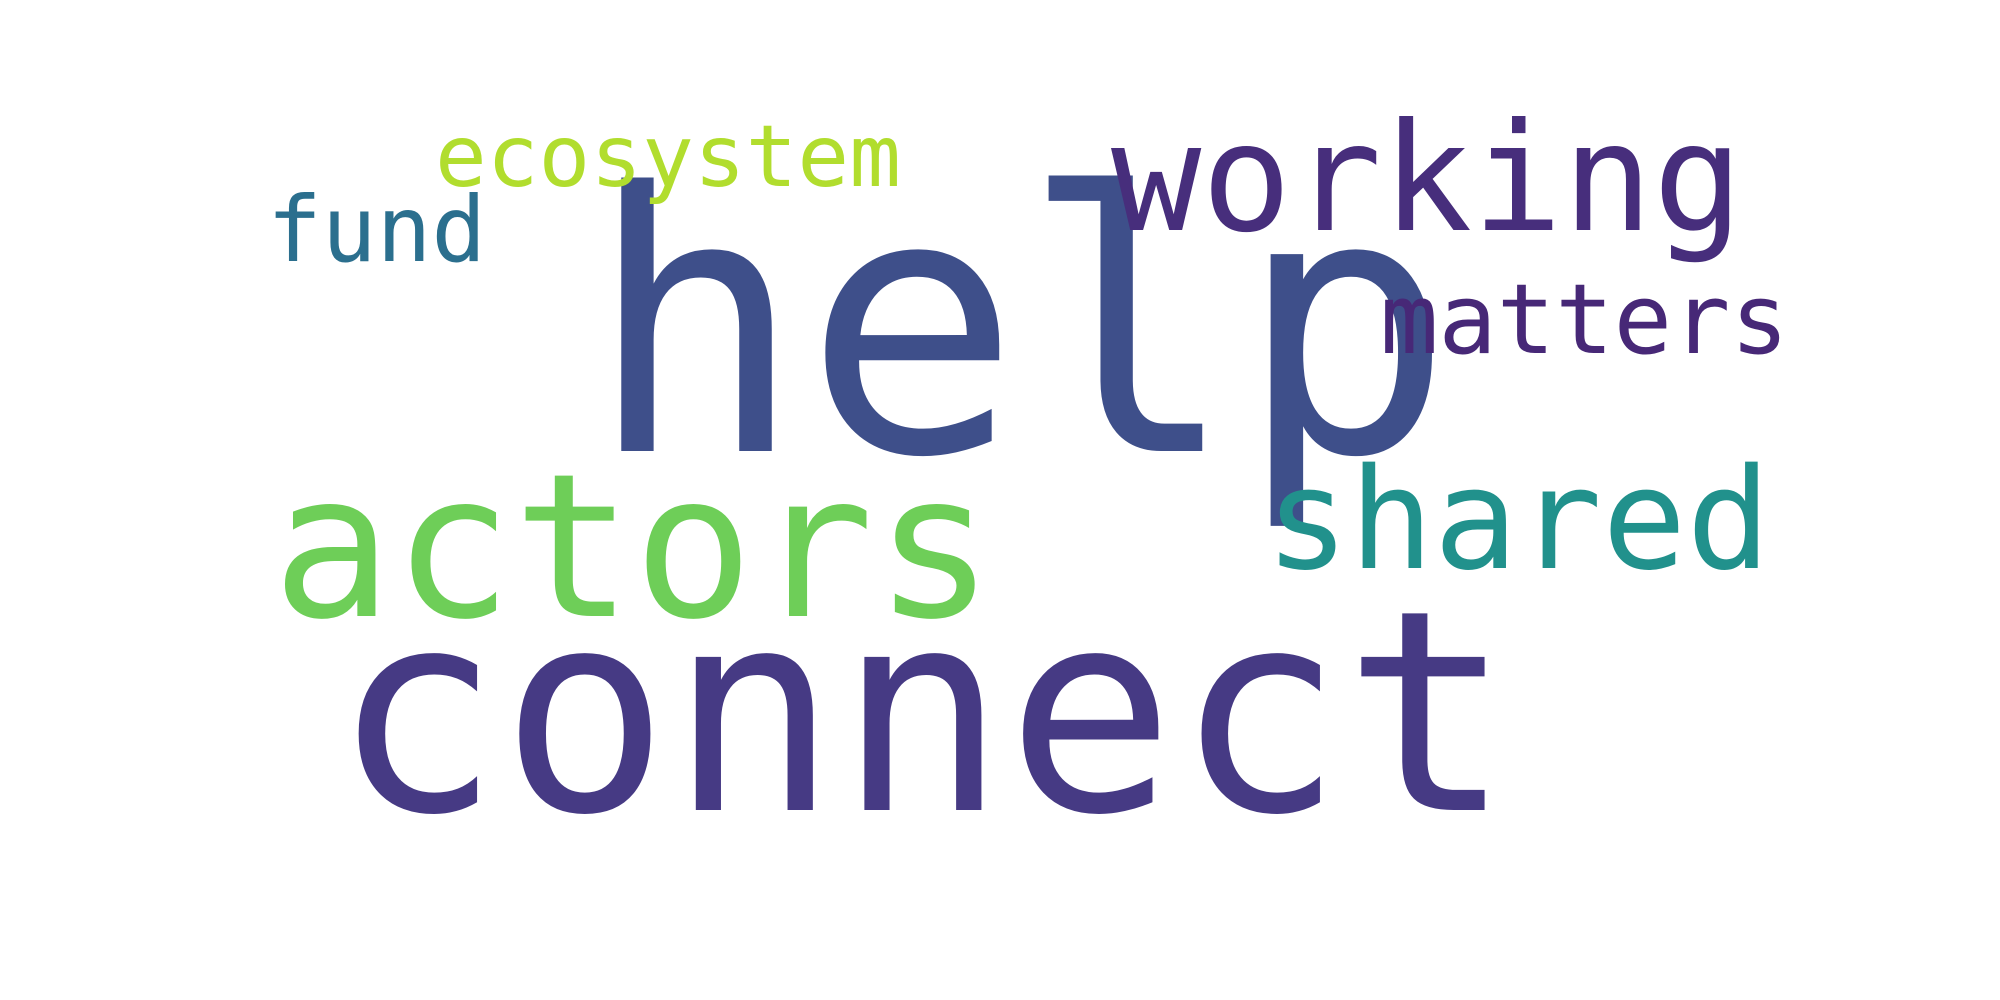 This screenshot has width=2000, height=1000. I want to click on word-working: working, so click(1427, 179).